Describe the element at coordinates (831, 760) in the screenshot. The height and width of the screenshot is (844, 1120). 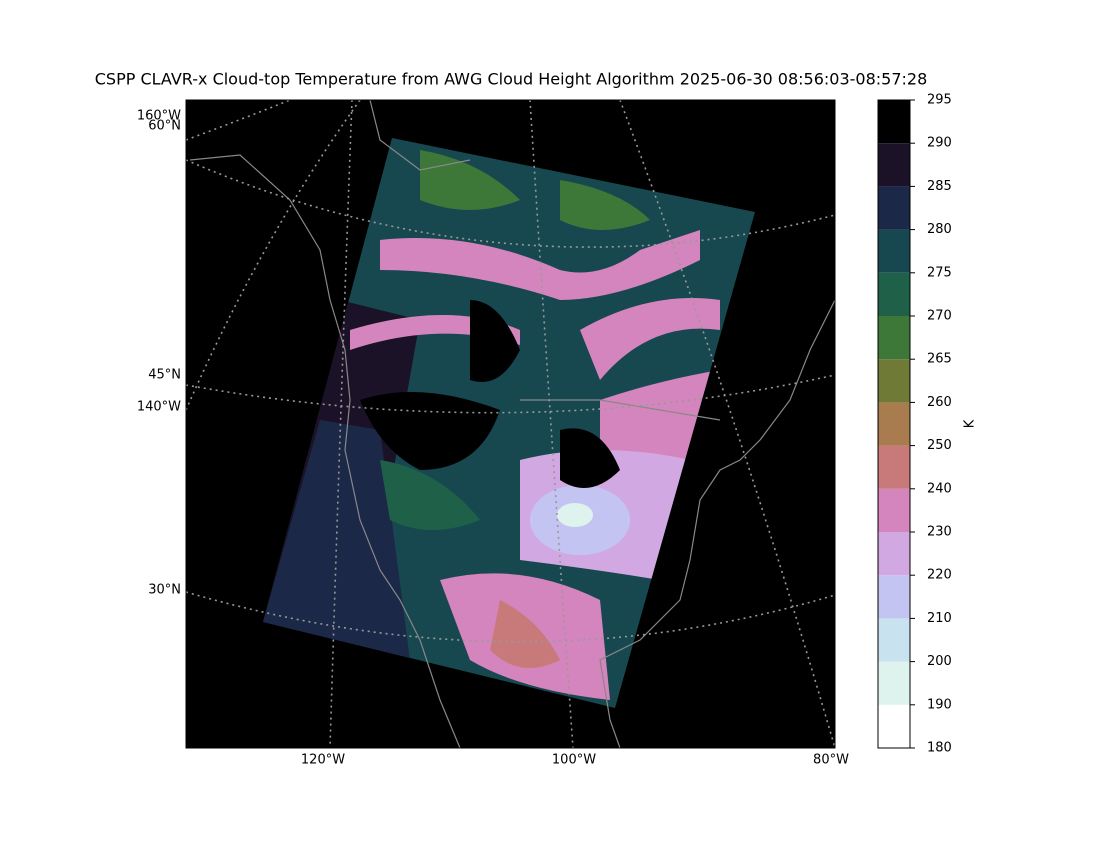
I see `map-label: 80°W` at that location.